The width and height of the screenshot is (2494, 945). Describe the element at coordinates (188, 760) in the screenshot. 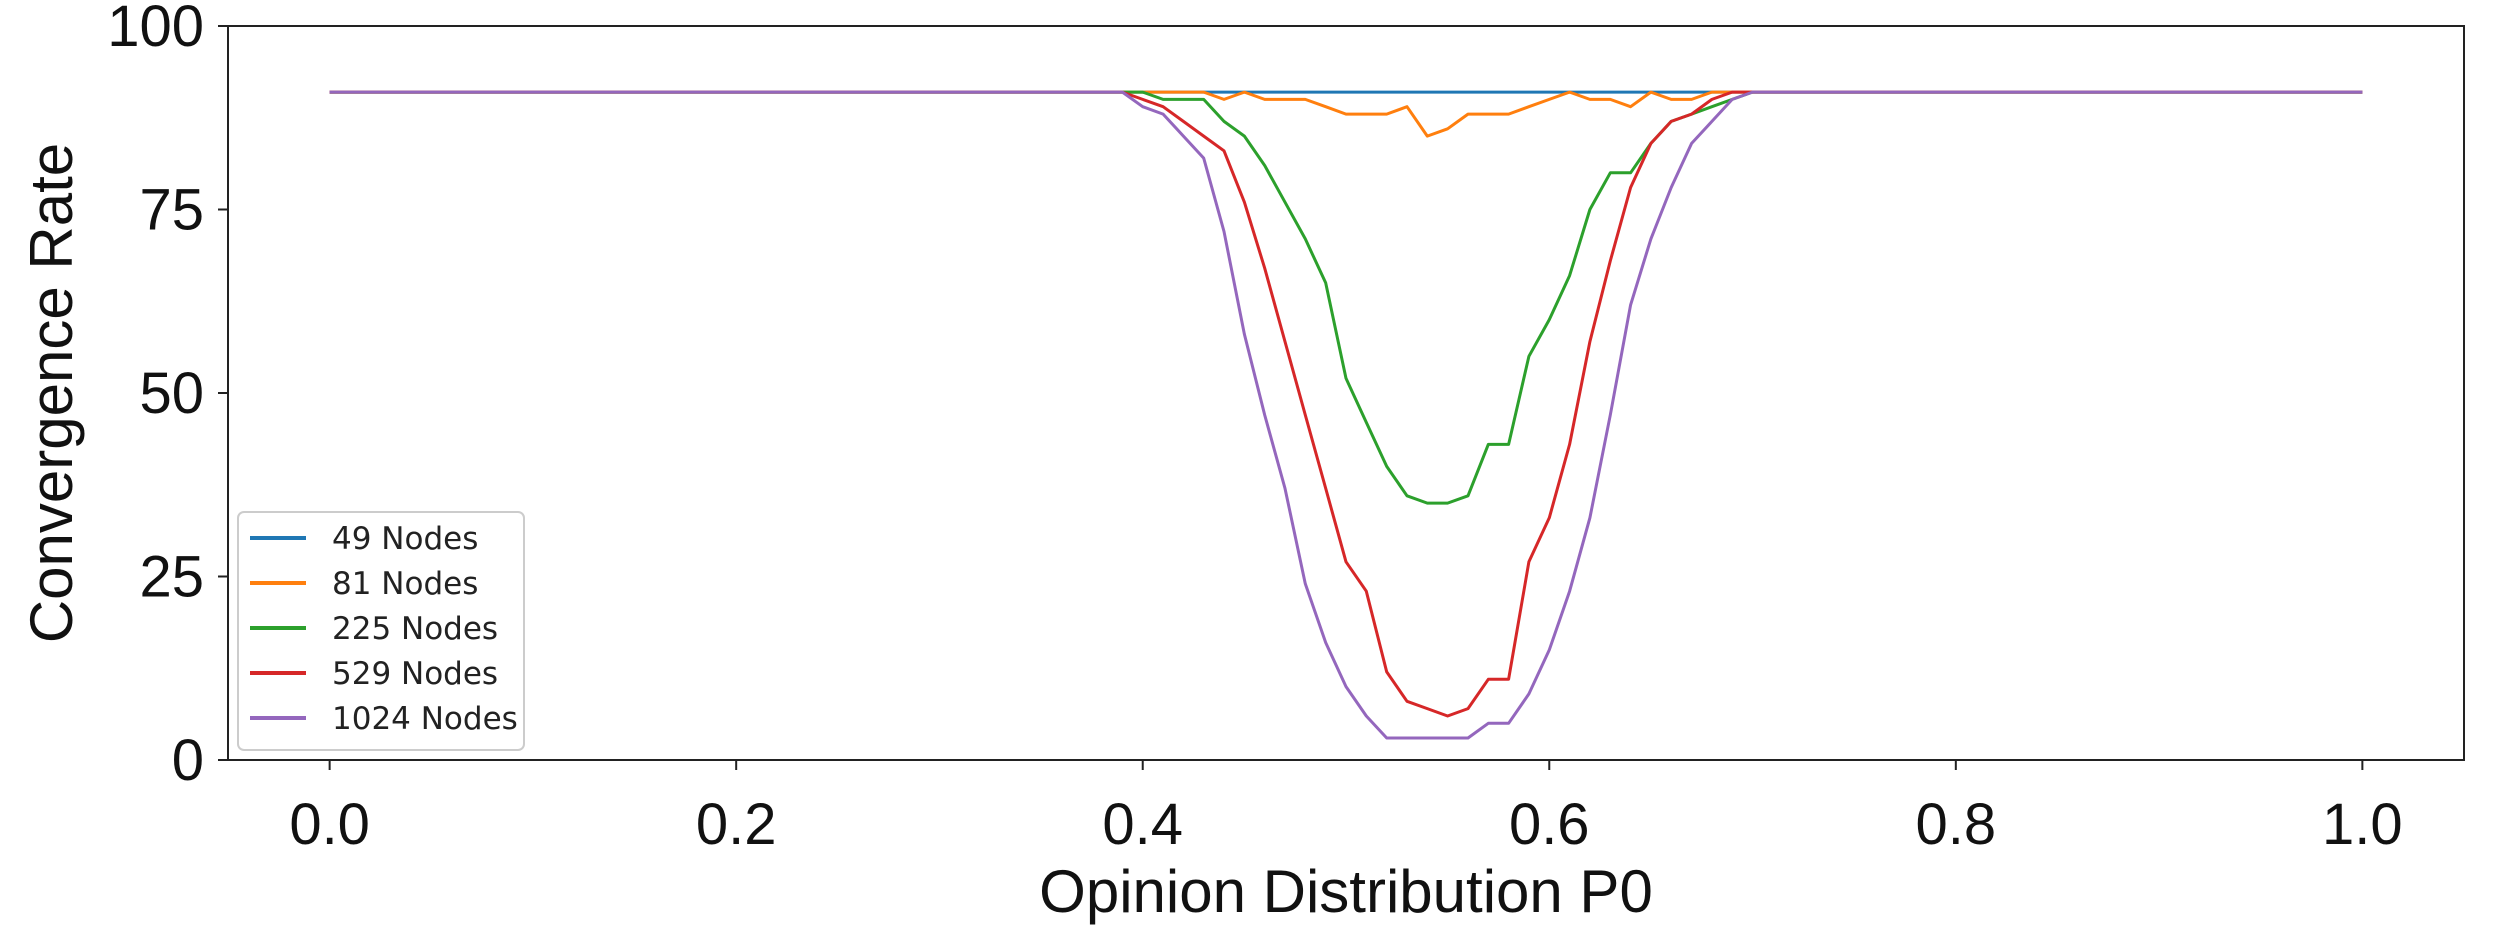

I see `y-tick-label: 0` at that location.